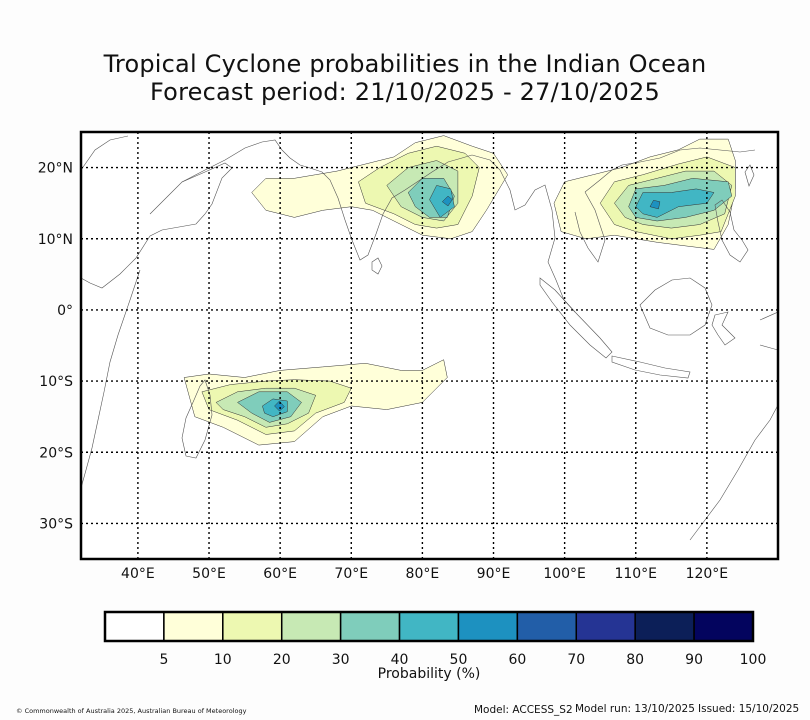 The image size is (810, 720). Describe the element at coordinates (56, 524) in the screenshot. I see `lat-tick-label: 30°S` at that location.